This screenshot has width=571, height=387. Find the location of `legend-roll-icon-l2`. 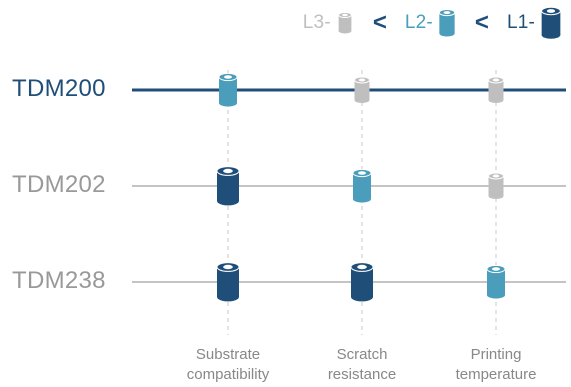

legend-roll-icon-l2 is located at coordinates (447, 23).